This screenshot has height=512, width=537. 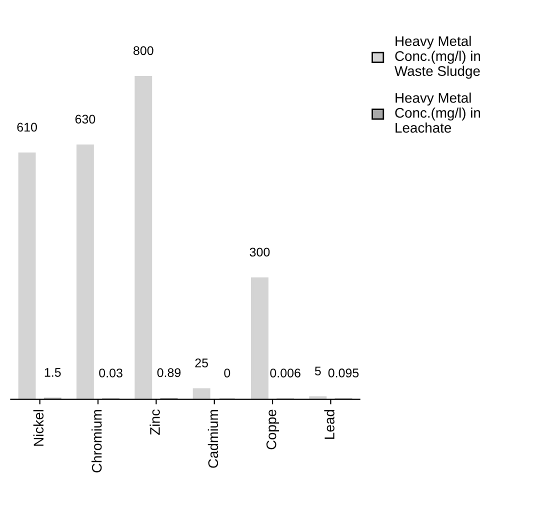 What do you see at coordinates (27, 127) in the screenshot?
I see `data-label: 610` at bounding box center [27, 127].